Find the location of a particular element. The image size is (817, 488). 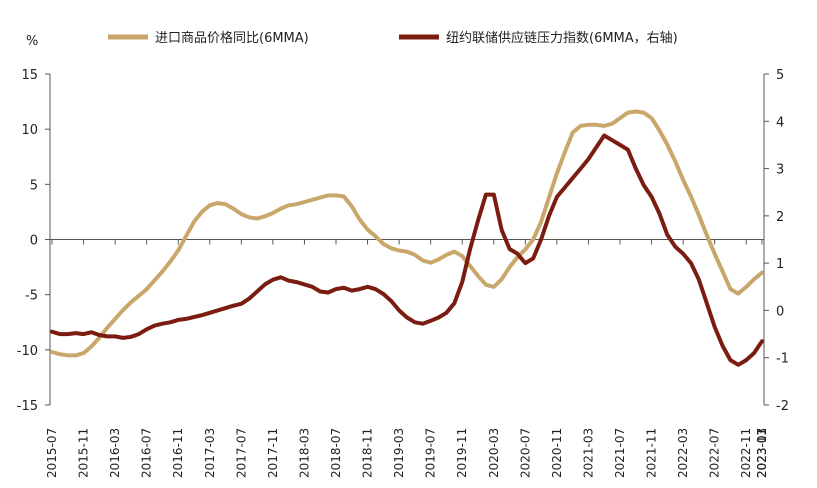

x-tick-label: 2022-11 is located at coordinates (746, 453).